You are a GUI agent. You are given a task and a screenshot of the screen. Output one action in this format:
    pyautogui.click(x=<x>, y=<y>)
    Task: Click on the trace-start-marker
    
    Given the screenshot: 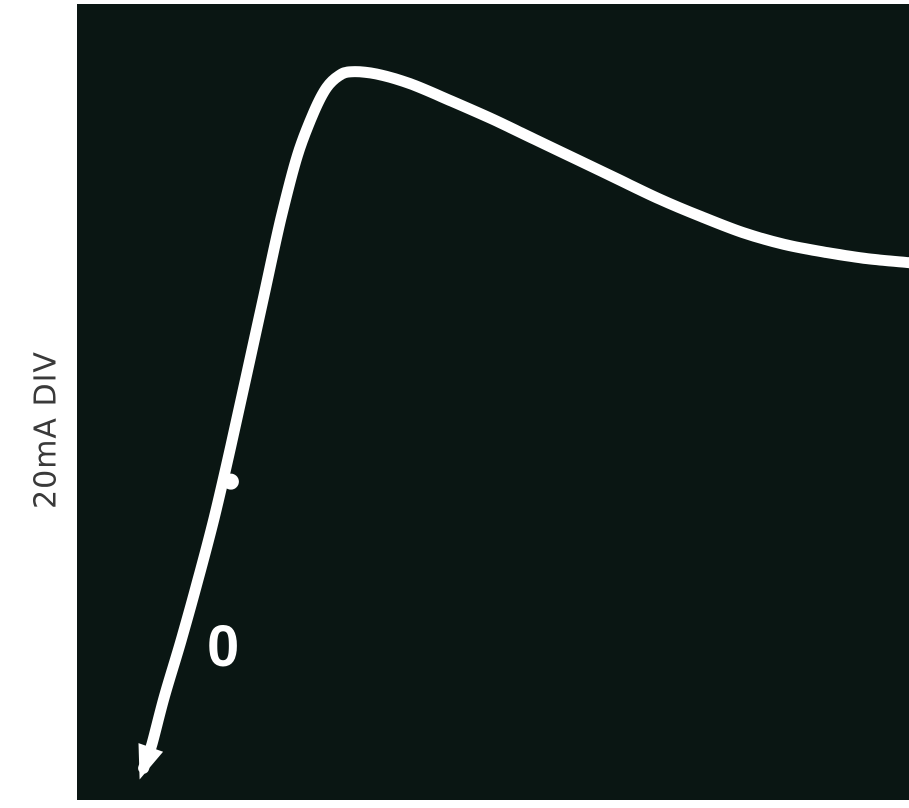 What is the action you would take?
    pyautogui.click(x=151, y=761)
    